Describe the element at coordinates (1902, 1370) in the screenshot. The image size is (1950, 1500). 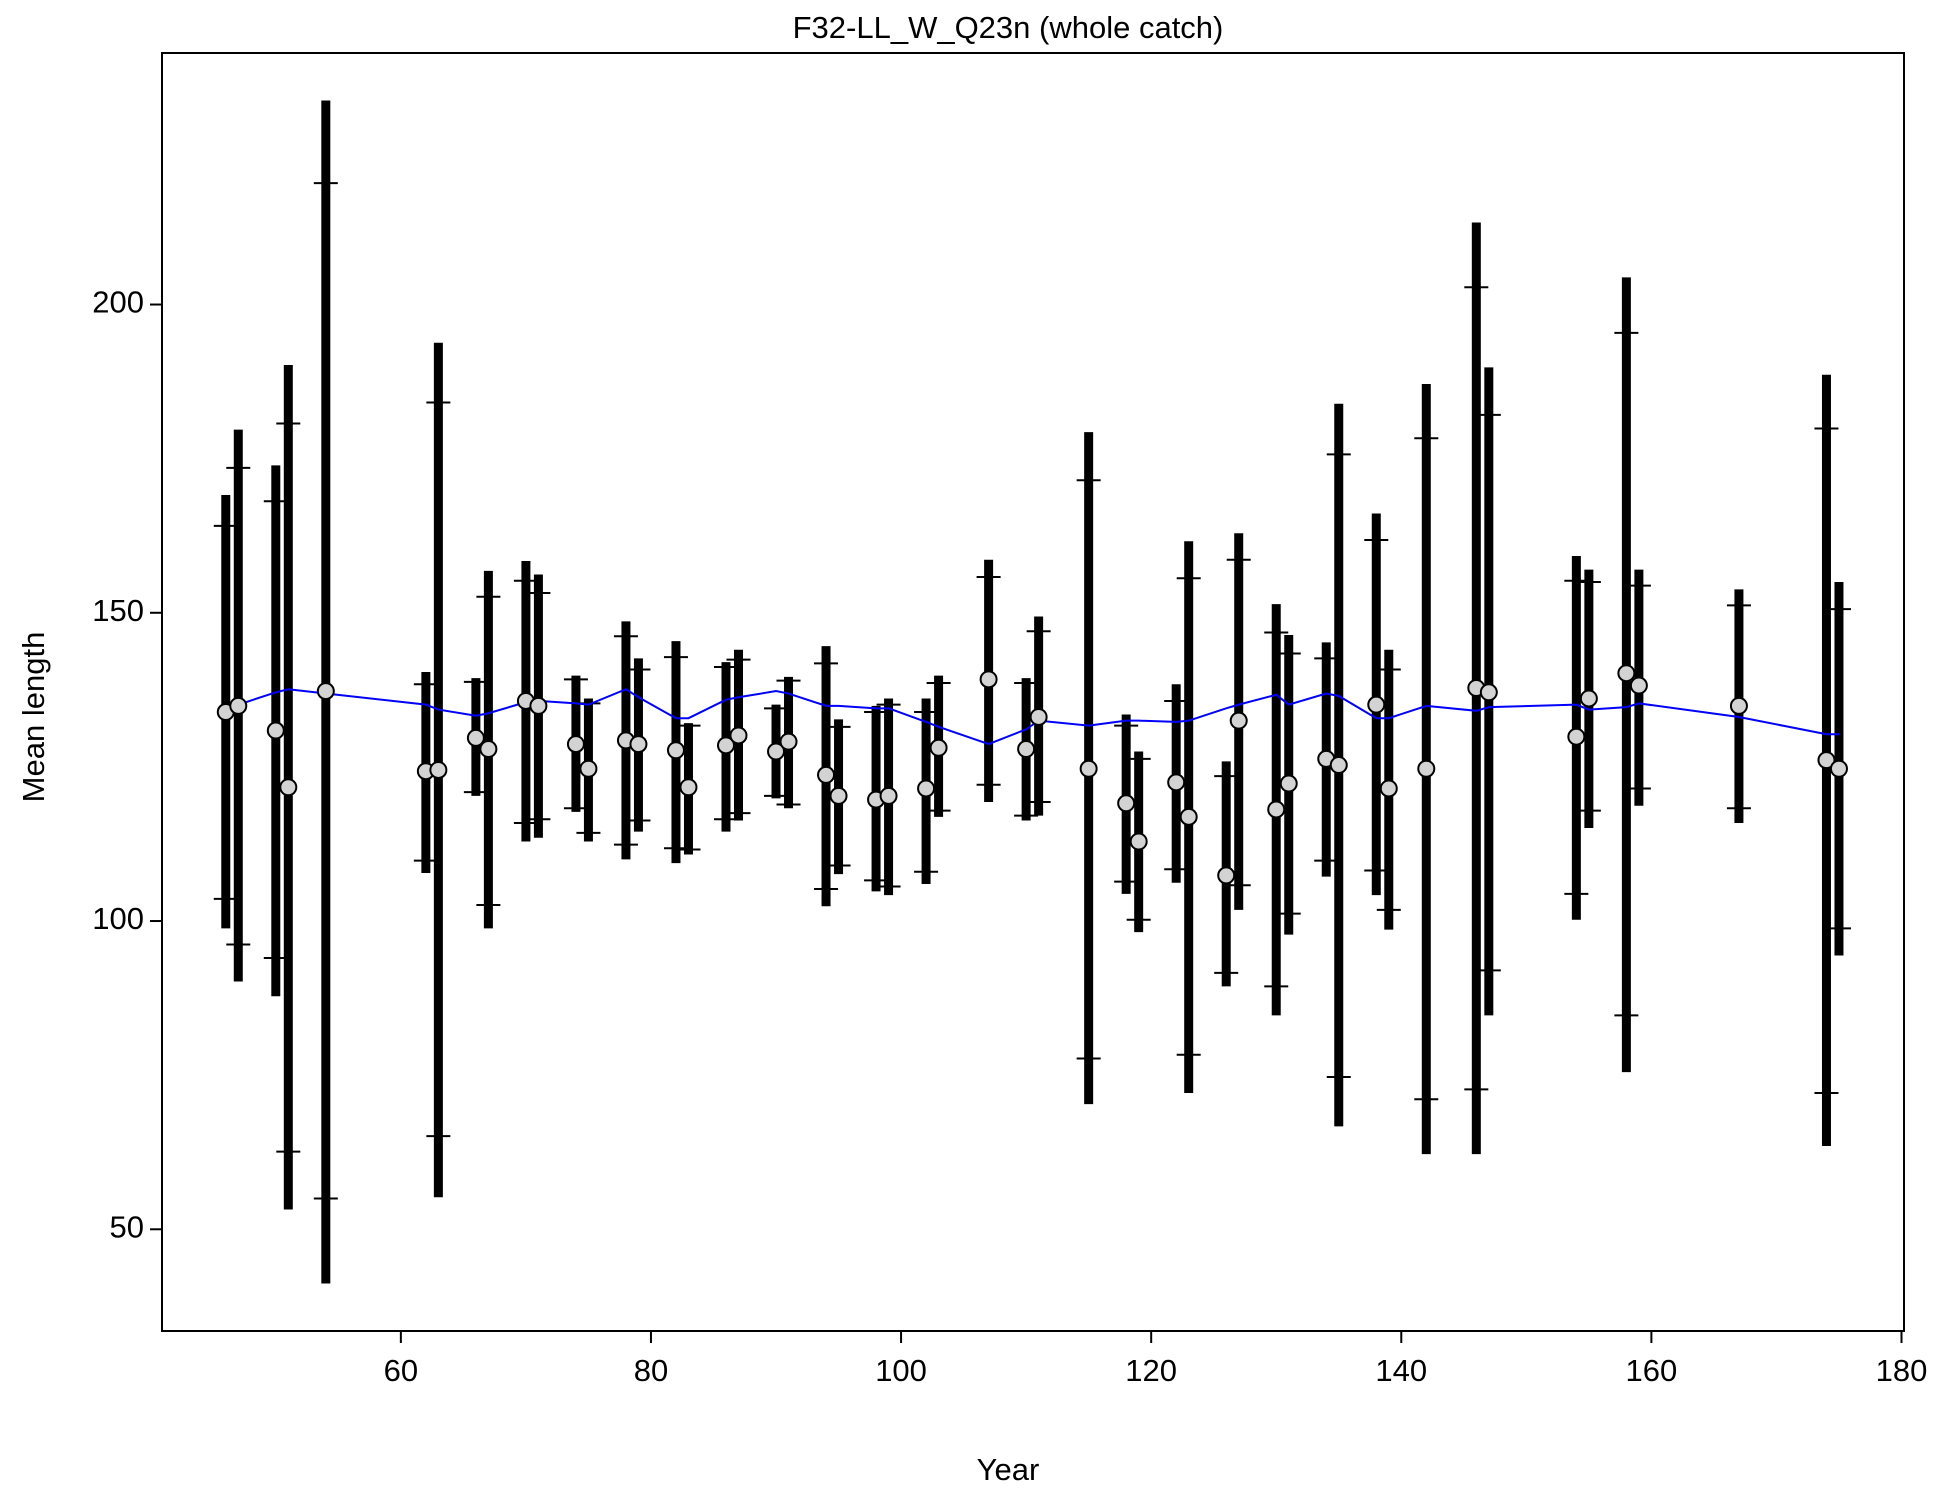
I see `x-tick-label: 180` at that location.